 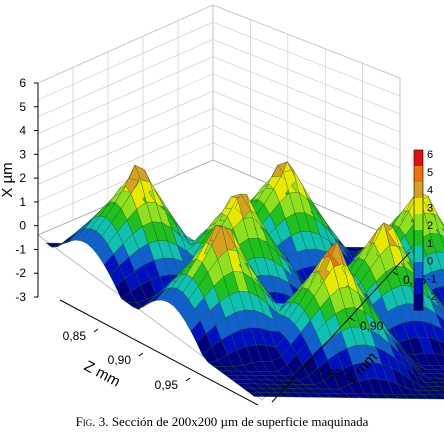 I want to click on z-mm-tick-label: 0,95, so click(x=167, y=385).